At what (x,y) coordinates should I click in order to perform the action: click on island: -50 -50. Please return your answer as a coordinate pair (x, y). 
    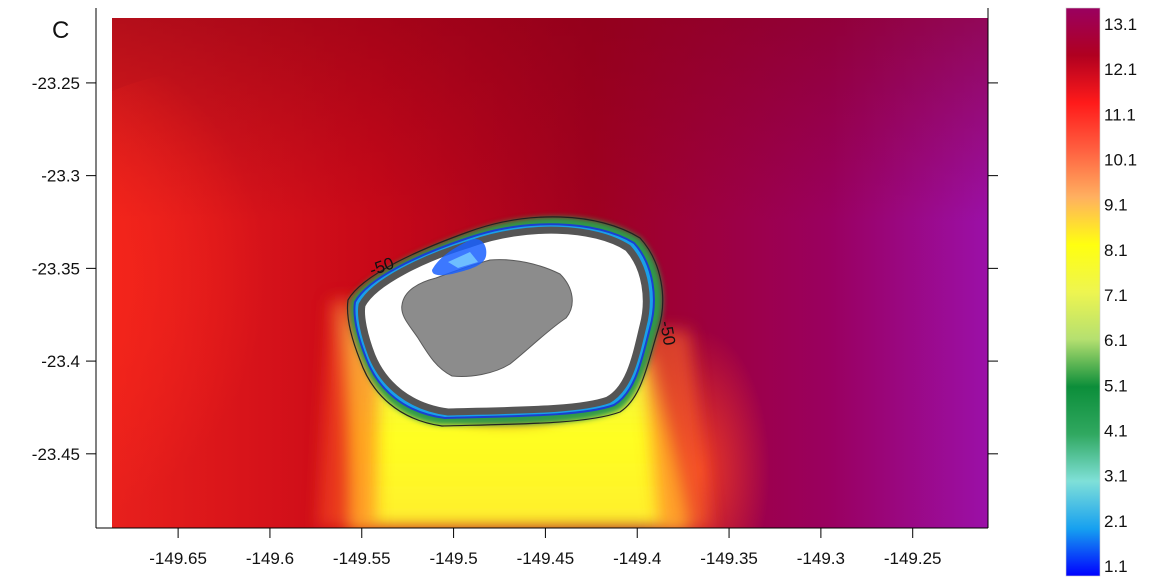
    Looking at the image, I should click on (512, 321).